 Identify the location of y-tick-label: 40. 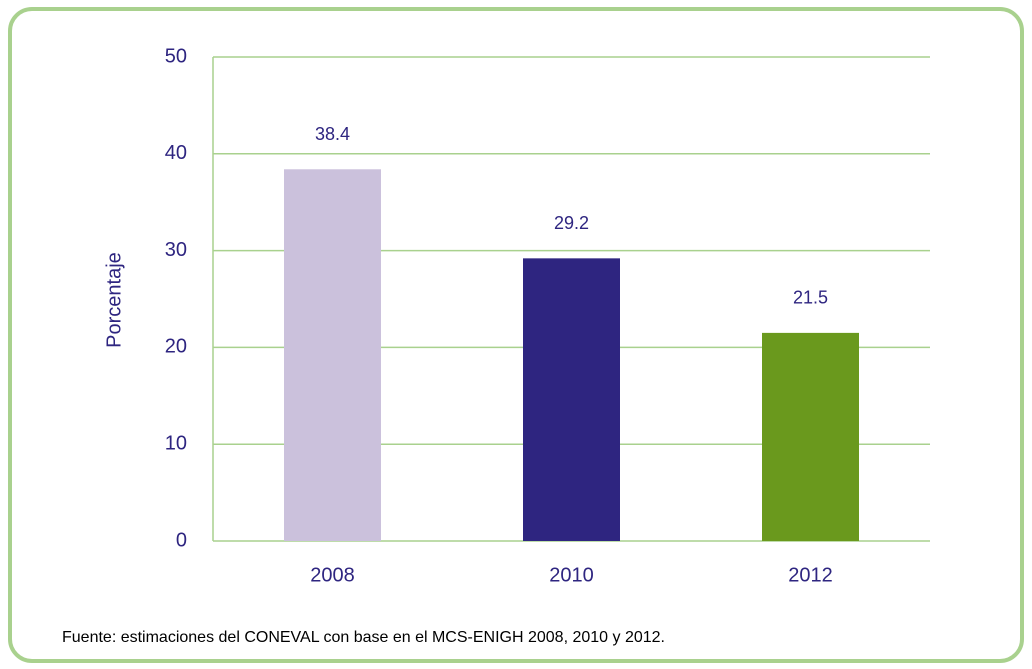
(176, 153).